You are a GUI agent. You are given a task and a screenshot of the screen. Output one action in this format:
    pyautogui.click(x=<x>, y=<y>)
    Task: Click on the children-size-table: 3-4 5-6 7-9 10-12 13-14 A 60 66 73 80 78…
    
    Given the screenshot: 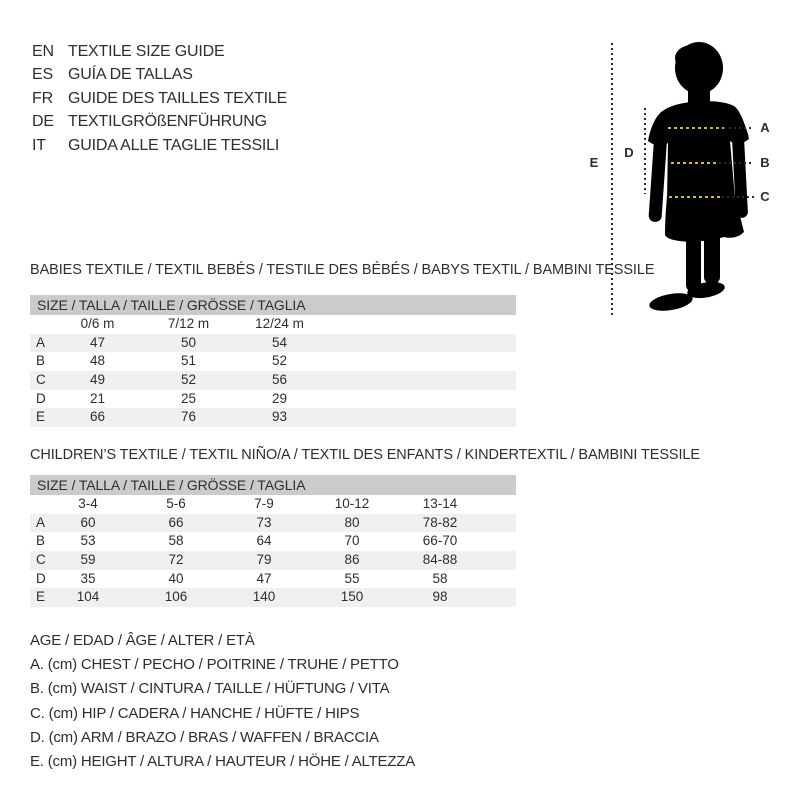 What is the action you would take?
    pyautogui.click(x=273, y=551)
    